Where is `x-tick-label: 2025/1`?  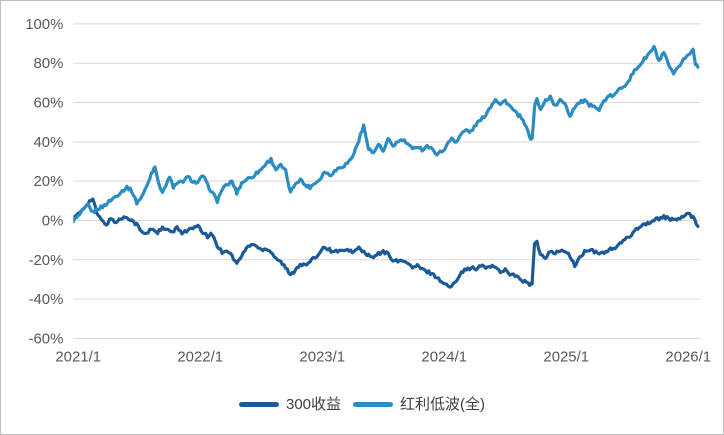 x-tick-label: 2025/1 is located at coordinates (566, 356).